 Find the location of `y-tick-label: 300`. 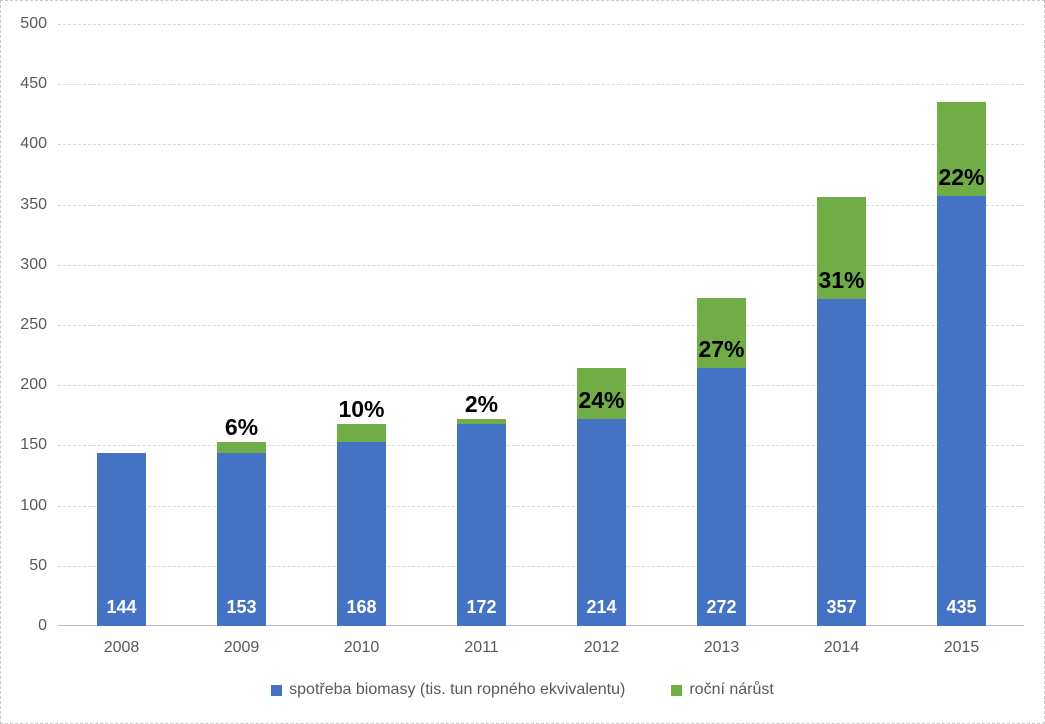

y-tick-label: 300 is located at coordinates (33, 264).